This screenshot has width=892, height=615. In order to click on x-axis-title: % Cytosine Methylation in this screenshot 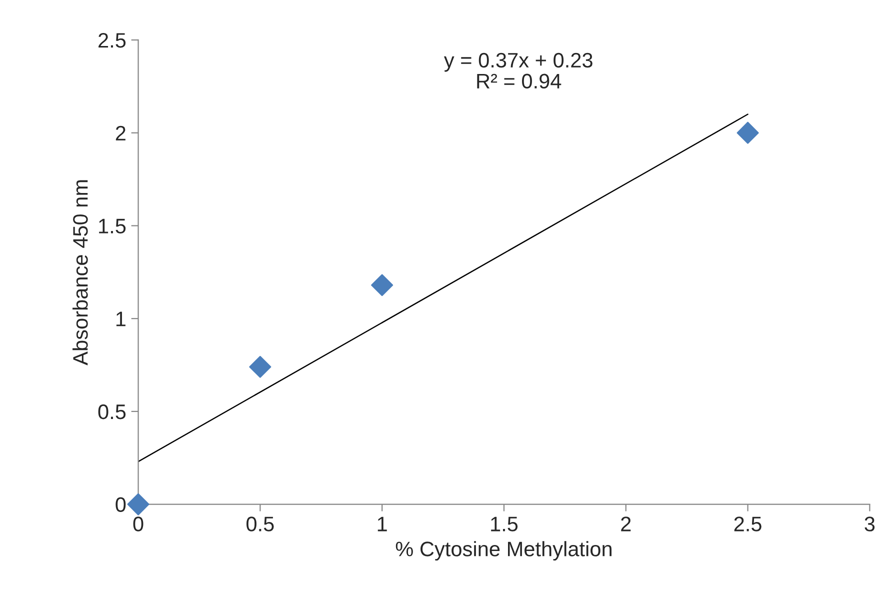, I will do `click(504, 550)`.